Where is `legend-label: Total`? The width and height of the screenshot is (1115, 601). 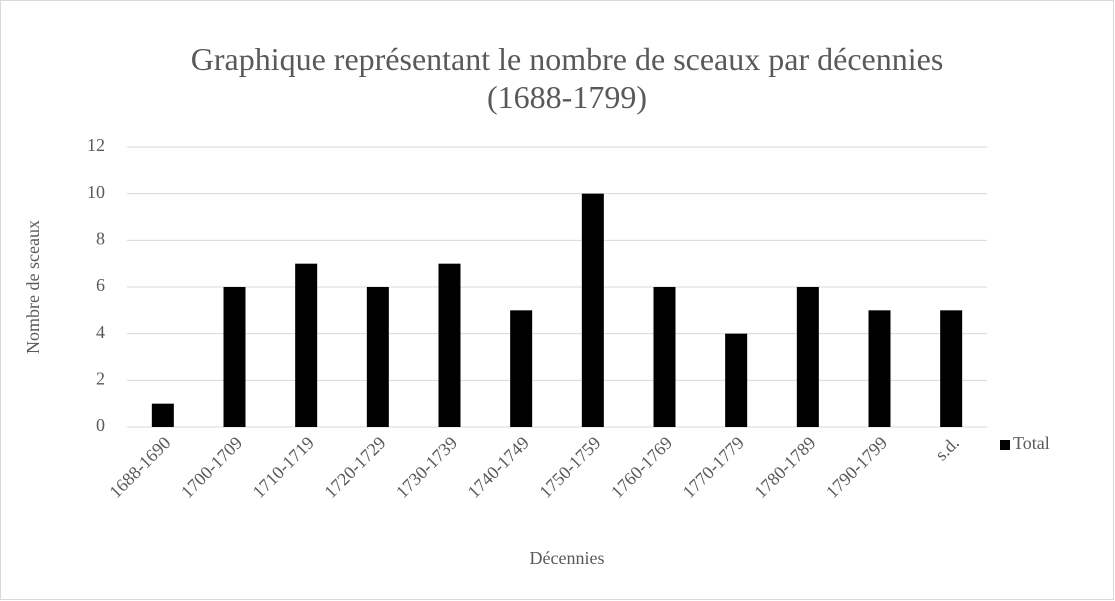
legend-label: Total is located at coordinates (1031, 443).